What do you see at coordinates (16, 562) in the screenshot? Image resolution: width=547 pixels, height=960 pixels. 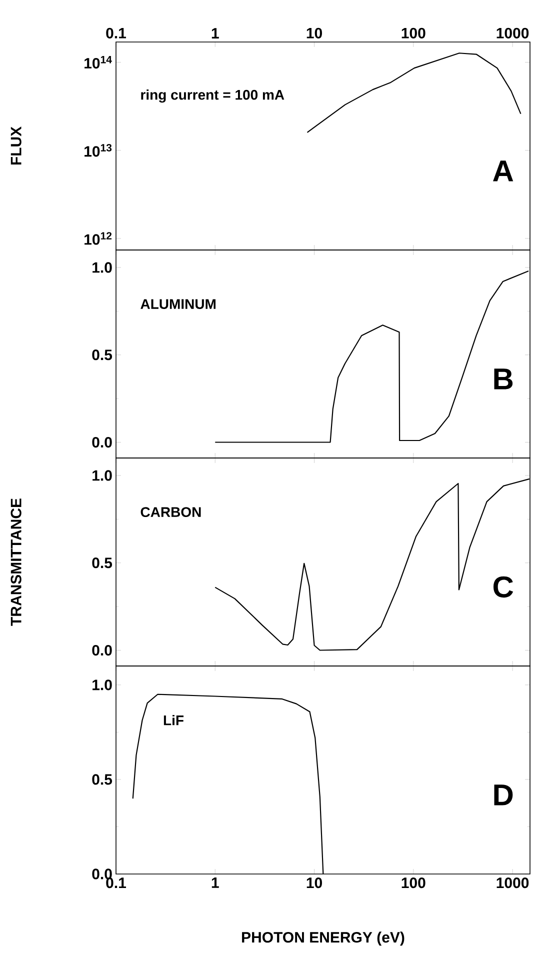 I see `y-axis-title: TRANSMITTANCE` at bounding box center [16, 562].